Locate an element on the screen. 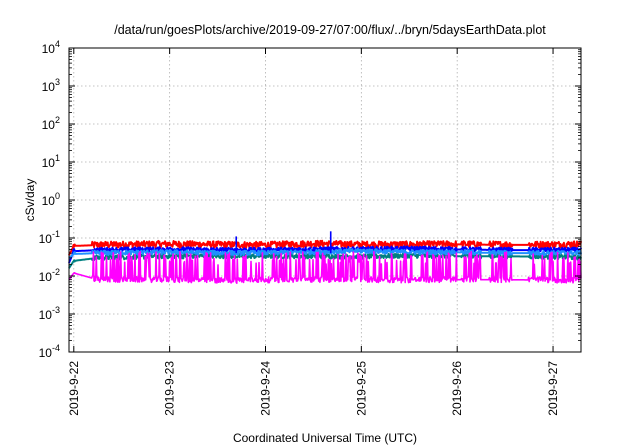  y-tick-label: 10² is located at coordinates (51, 123).